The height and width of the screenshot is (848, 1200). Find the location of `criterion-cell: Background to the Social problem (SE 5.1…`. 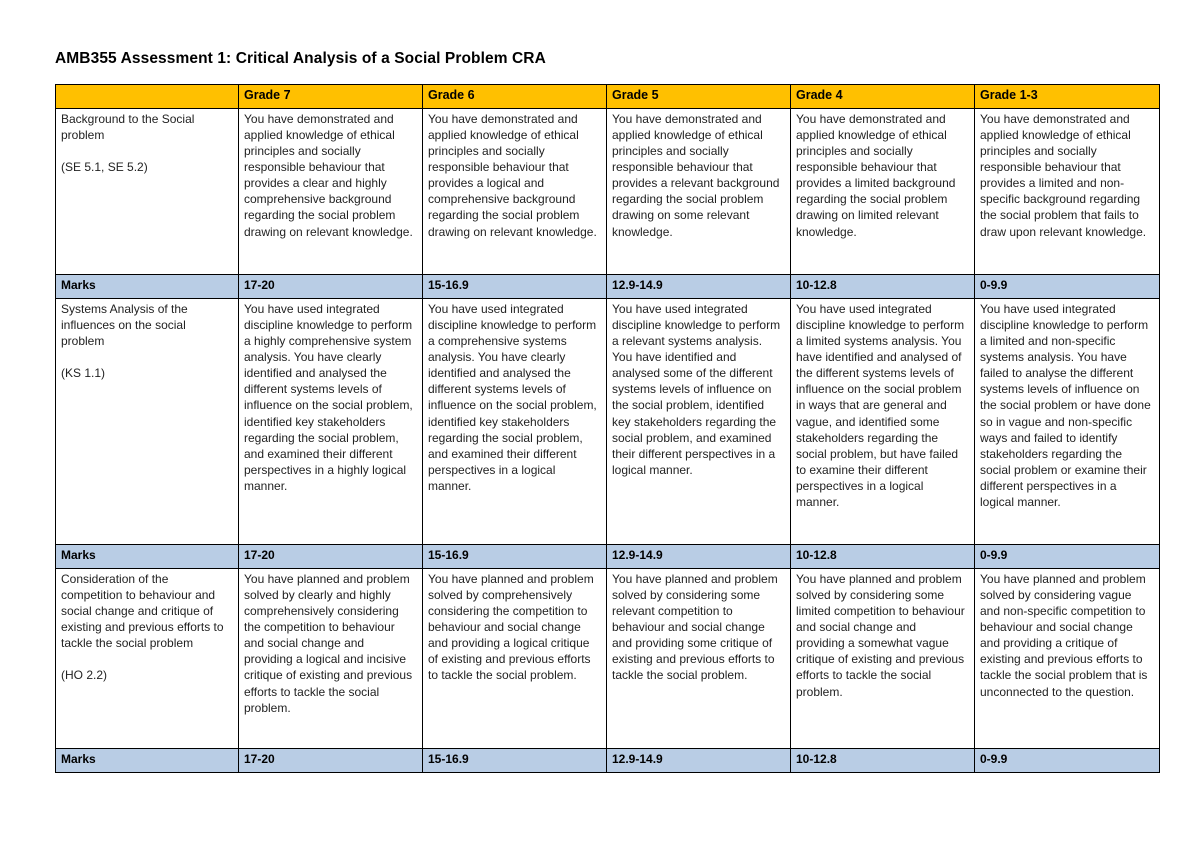

criterion-cell: Background to the Social problem (SE 5.1… is located at coordinates (147, 191).